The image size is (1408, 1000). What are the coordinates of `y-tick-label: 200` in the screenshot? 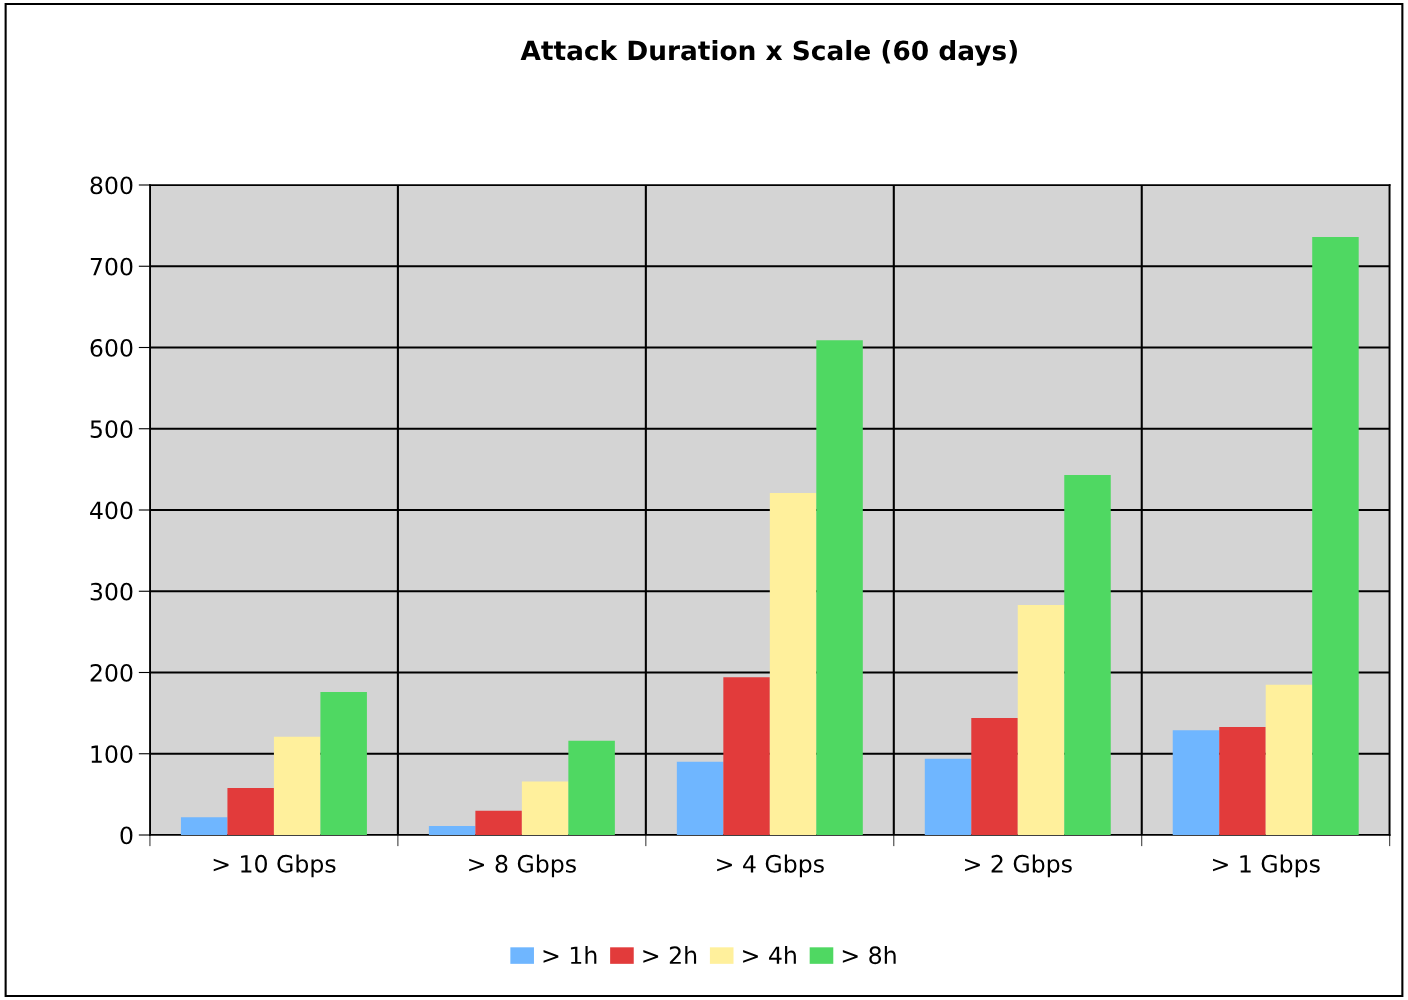 It's located at (111, 672).